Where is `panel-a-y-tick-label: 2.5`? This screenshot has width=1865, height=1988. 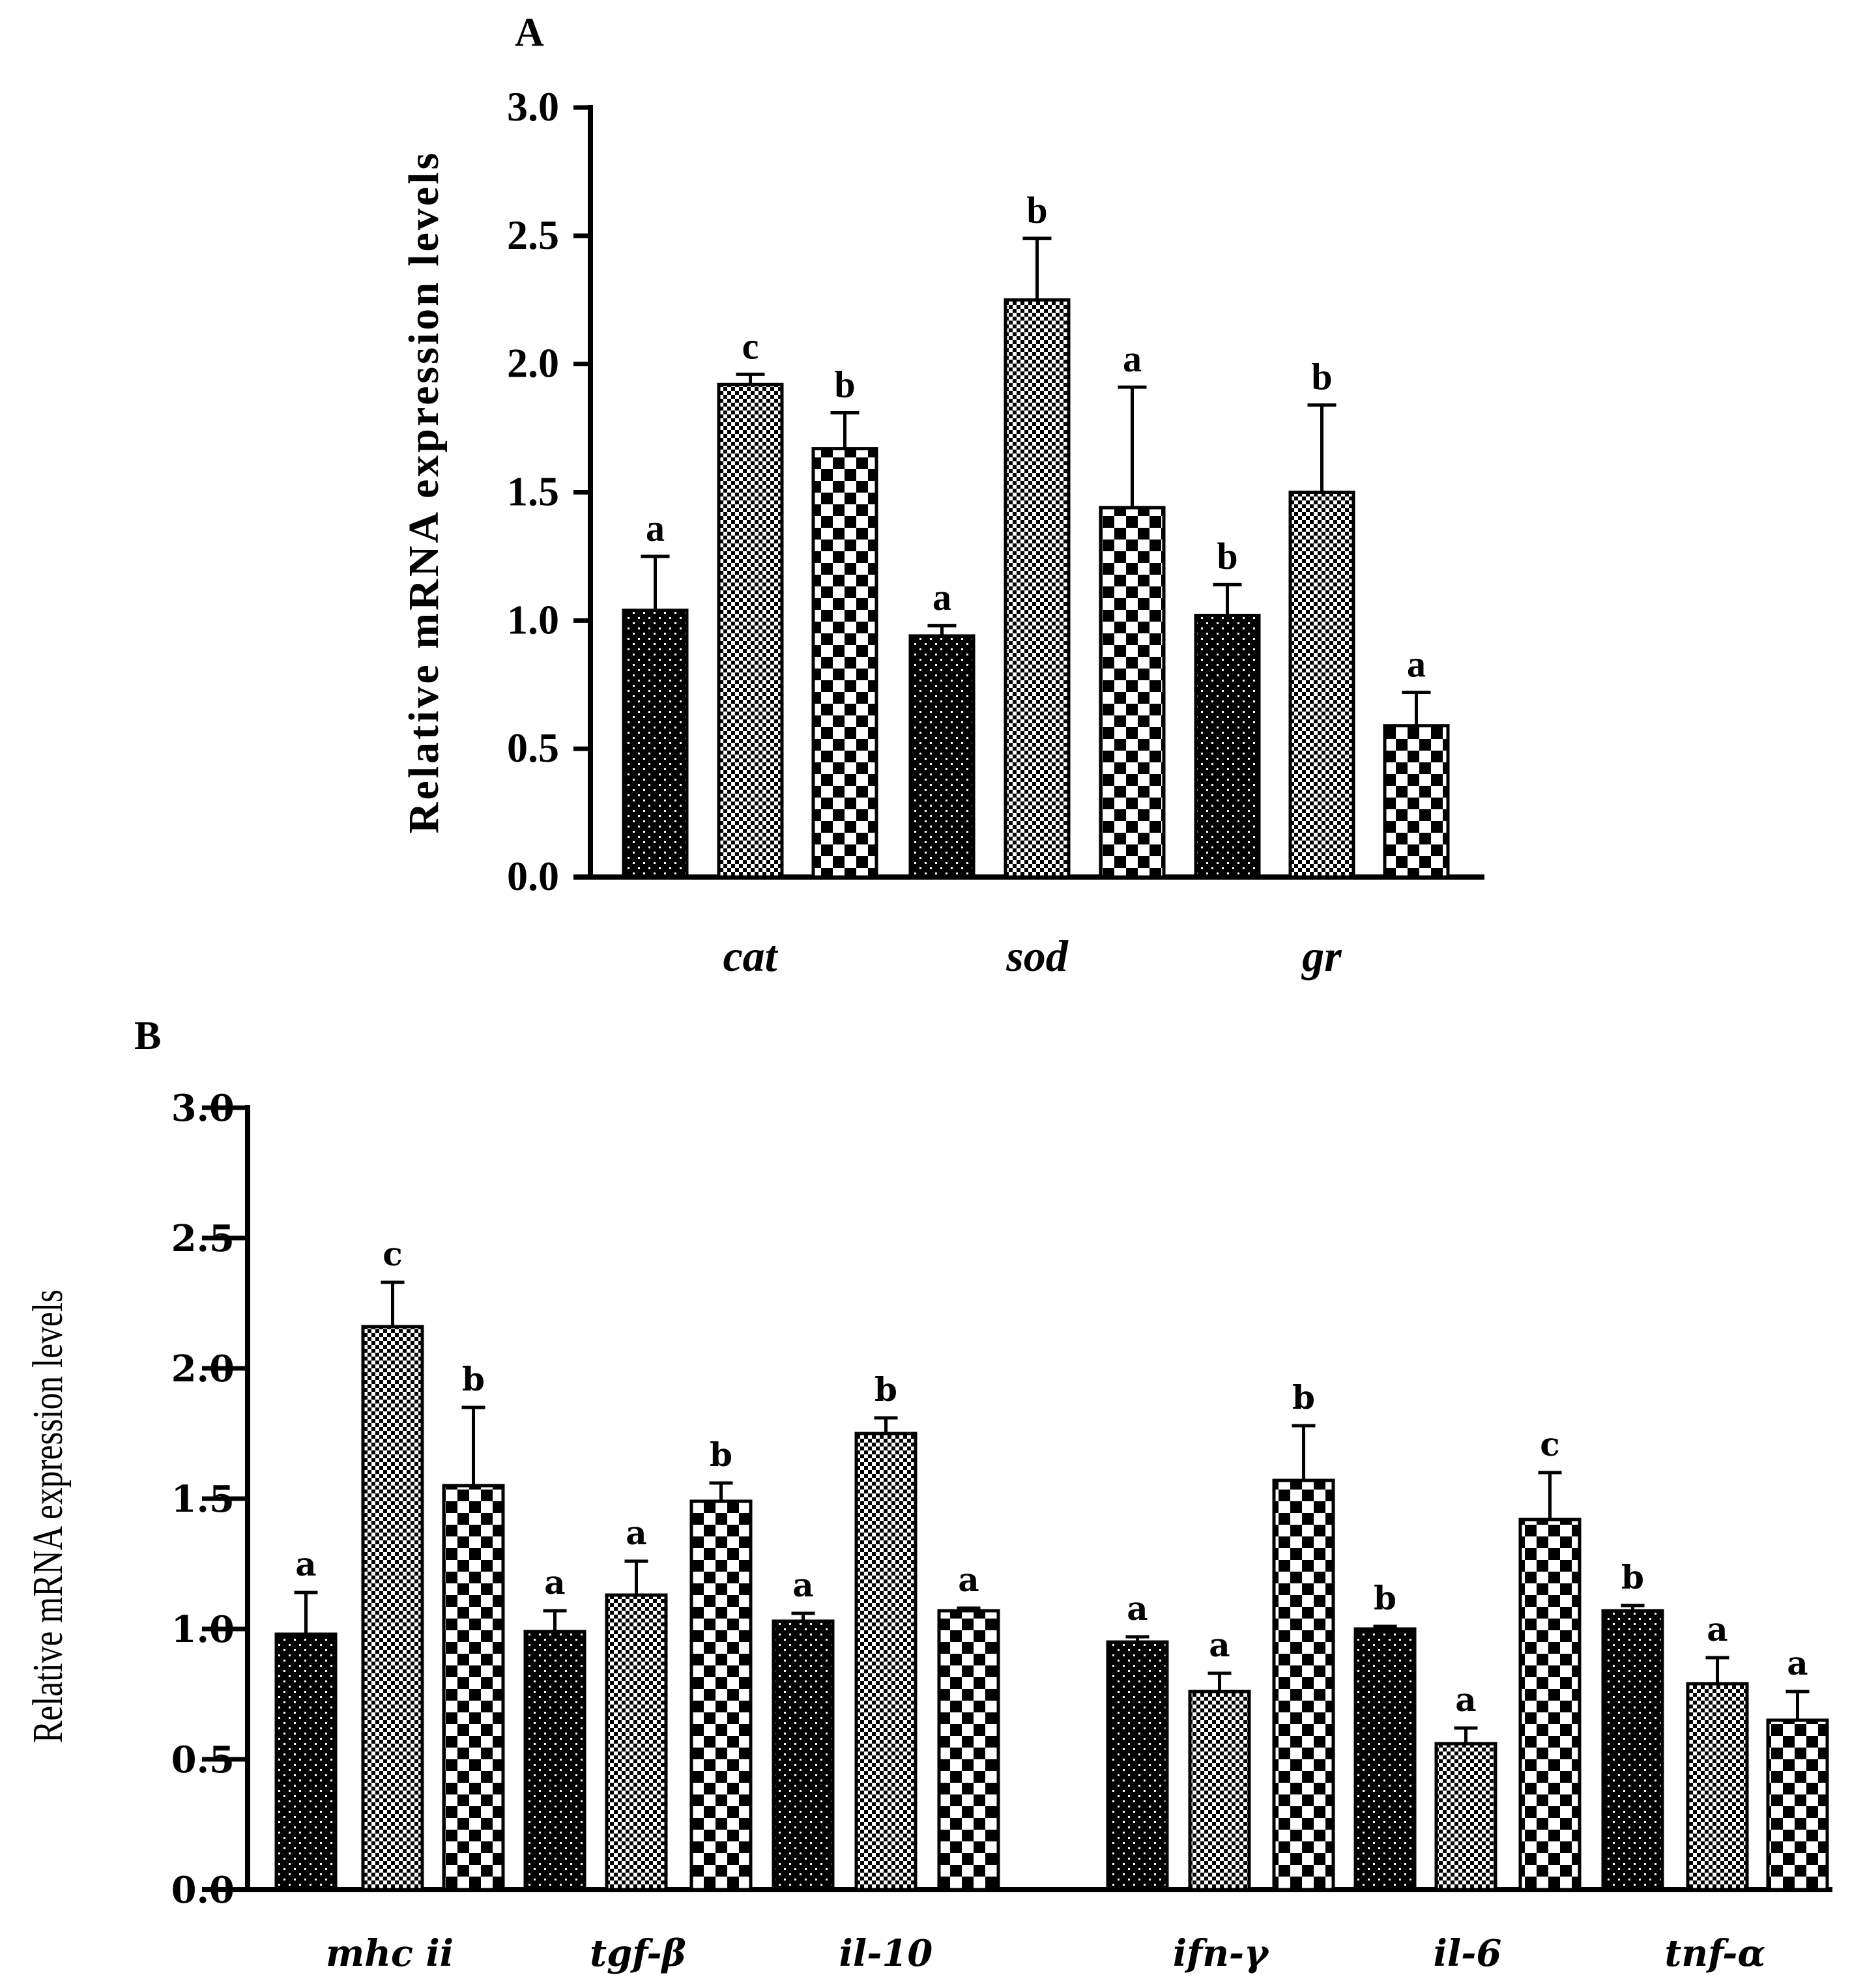 panel-a-y-tick-label: 2.5 is located at coordinates (533, 235).